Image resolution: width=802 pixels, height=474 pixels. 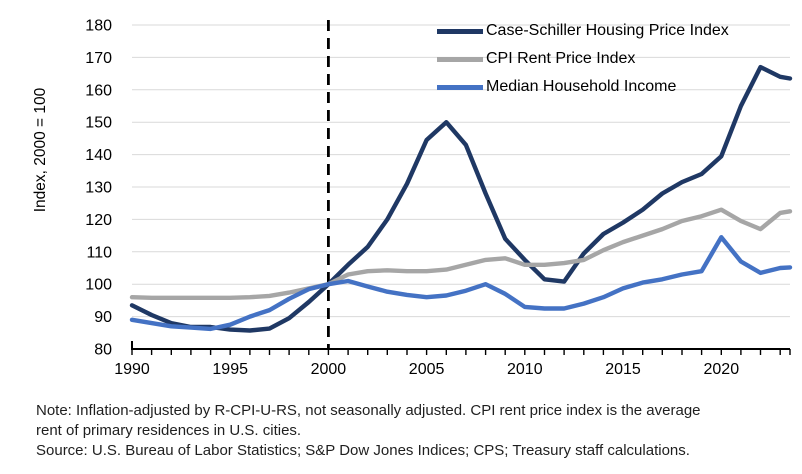 I want to click on legend-item-median-income: Median Household Income, so click(x=583, y=87).